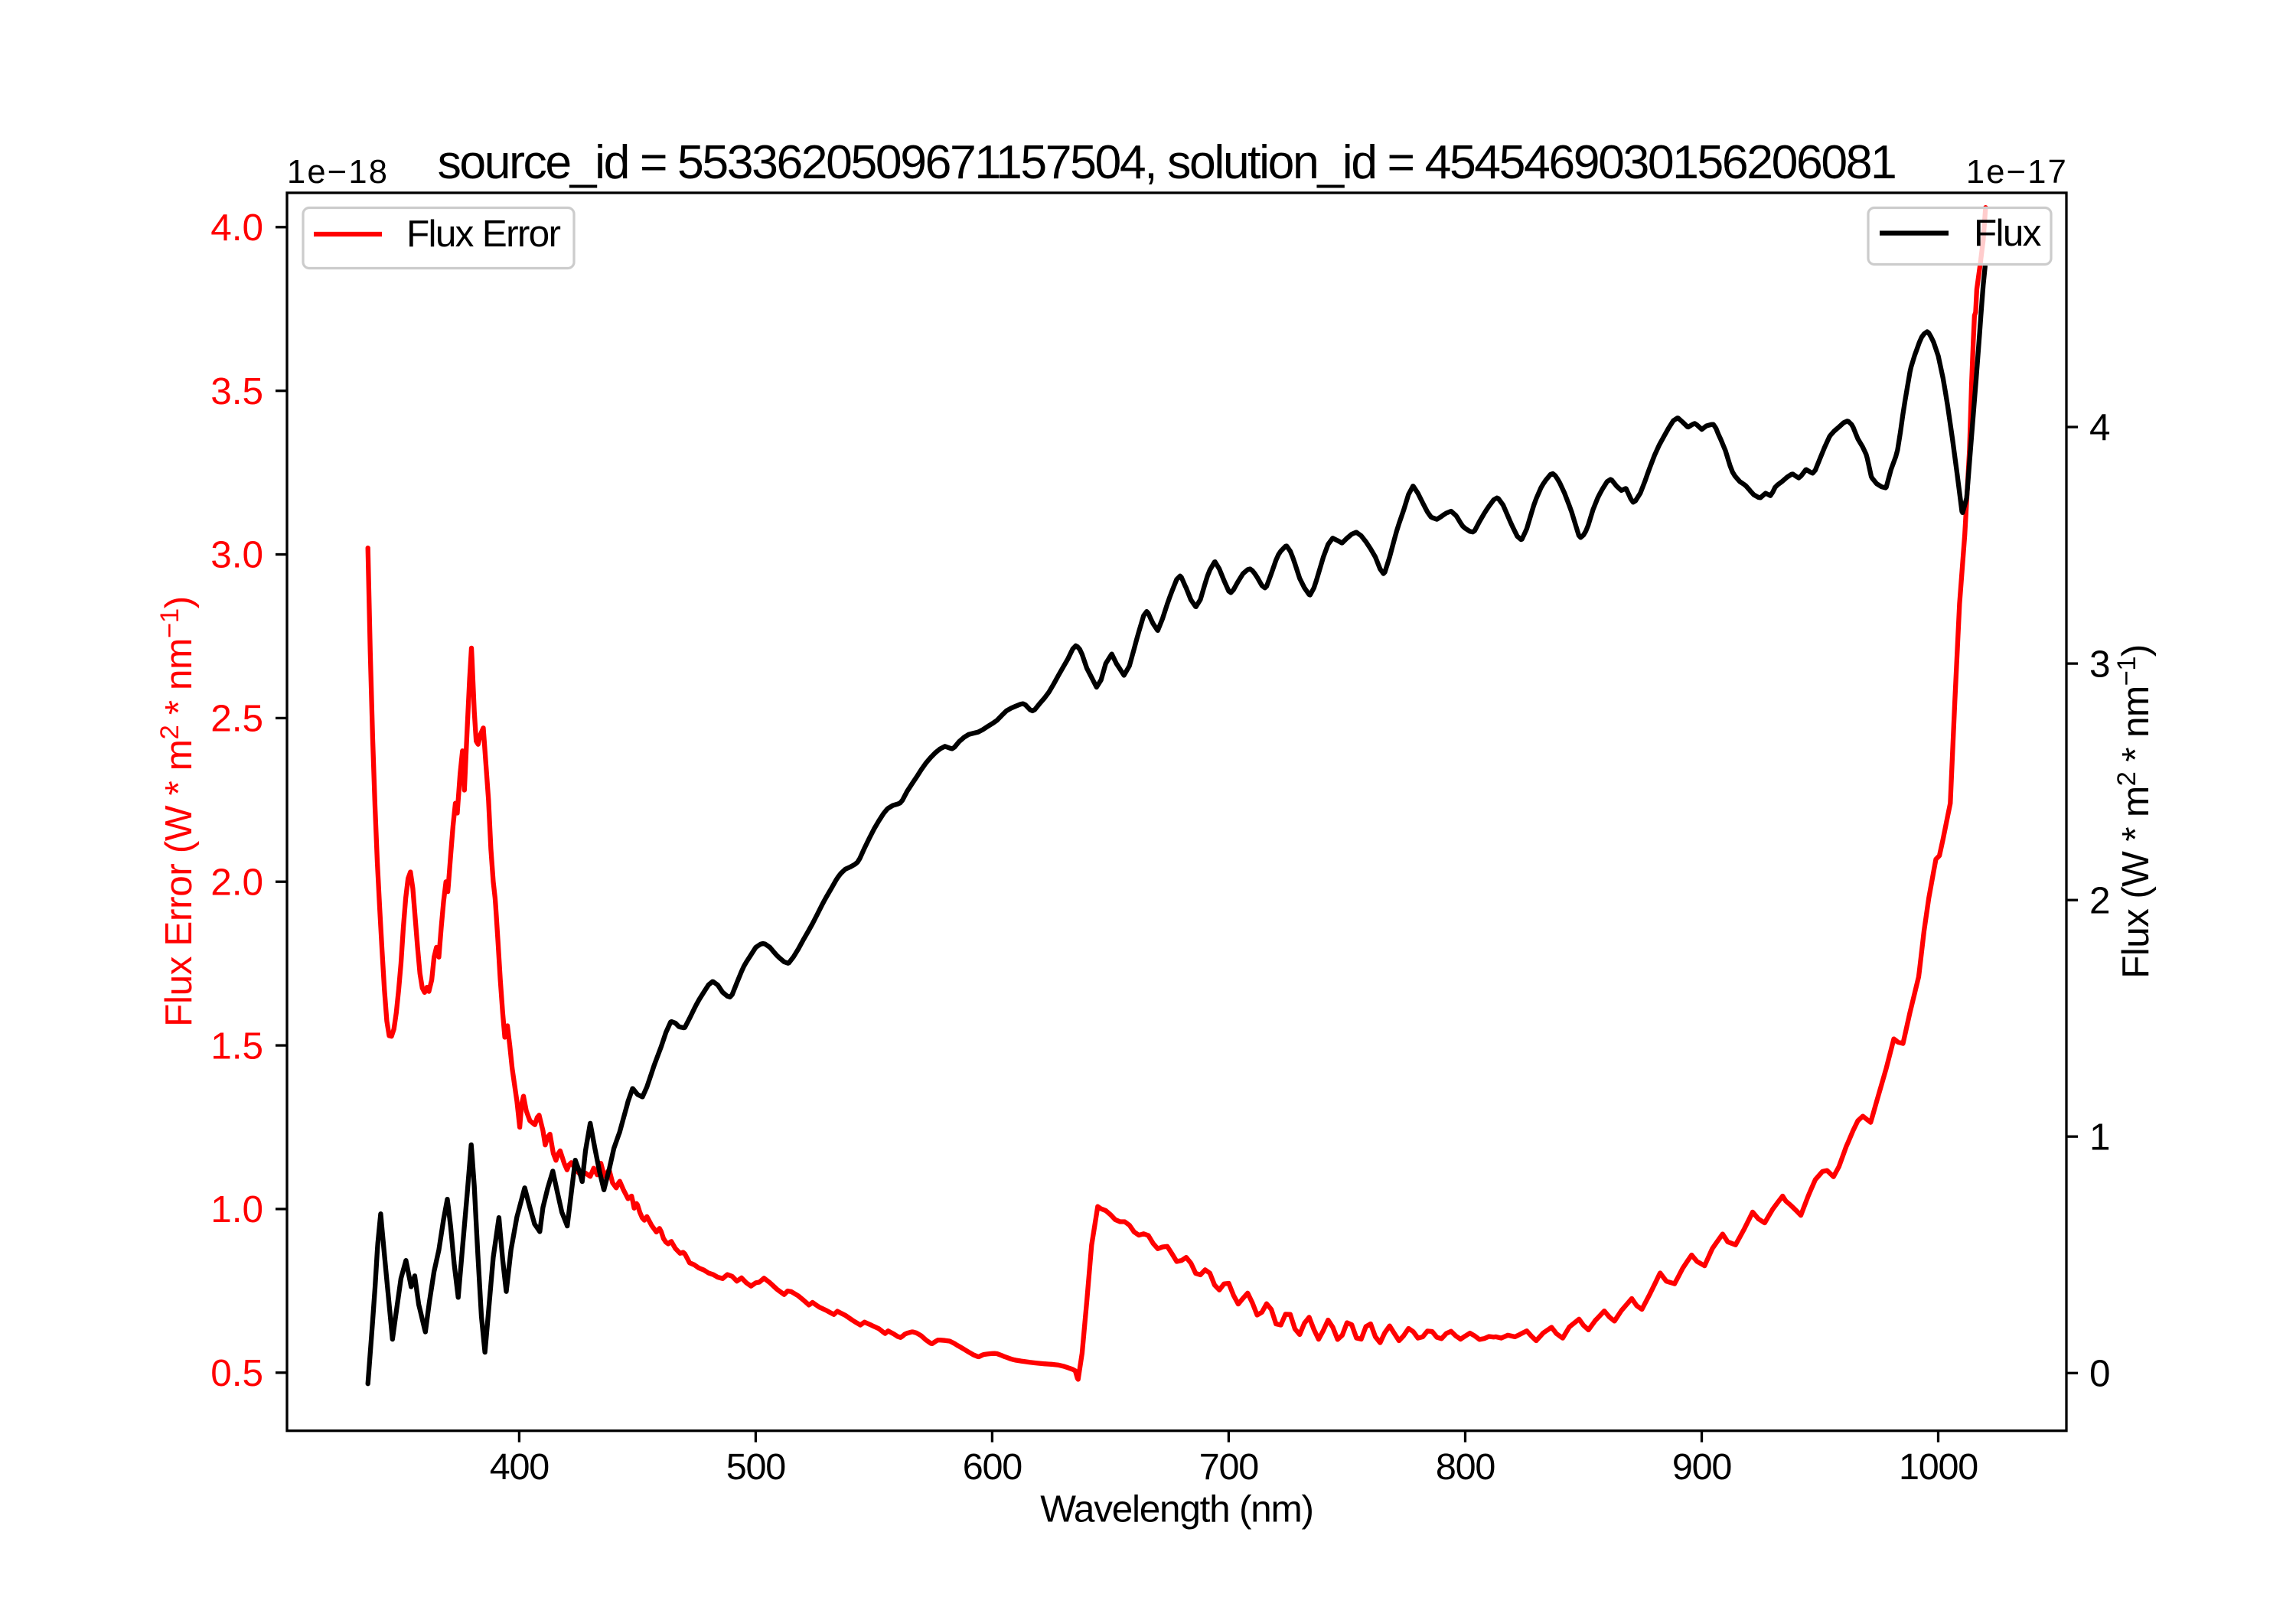  Describe the element at coordinates (236, 391) in the screenshot. I see `svg-text: 3.5` at that location.